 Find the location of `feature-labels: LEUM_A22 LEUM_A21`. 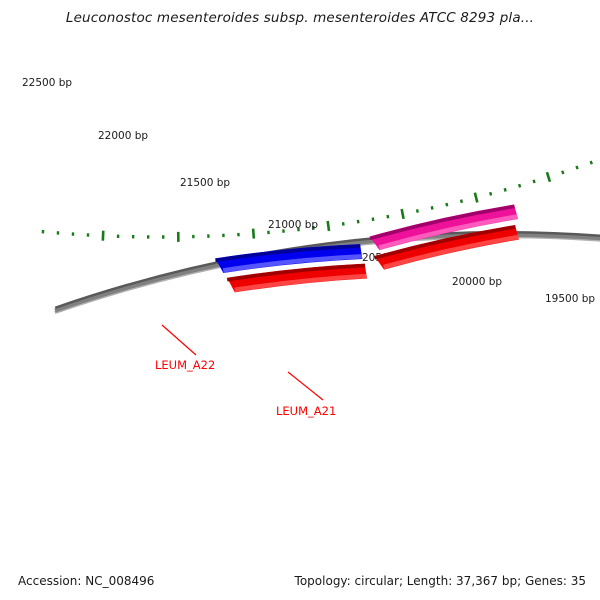

feature-labels: LEUM_A22 LEUM_A21 is located at coordinates (245, 388).